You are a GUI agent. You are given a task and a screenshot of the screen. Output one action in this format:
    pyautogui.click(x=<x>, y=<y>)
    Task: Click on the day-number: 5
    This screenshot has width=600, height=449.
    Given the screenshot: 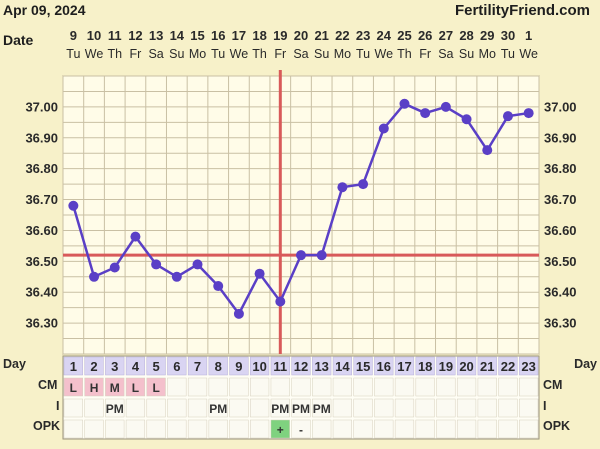 What is the action you would take?
    pyautogui.click(x=156, y=366)
    